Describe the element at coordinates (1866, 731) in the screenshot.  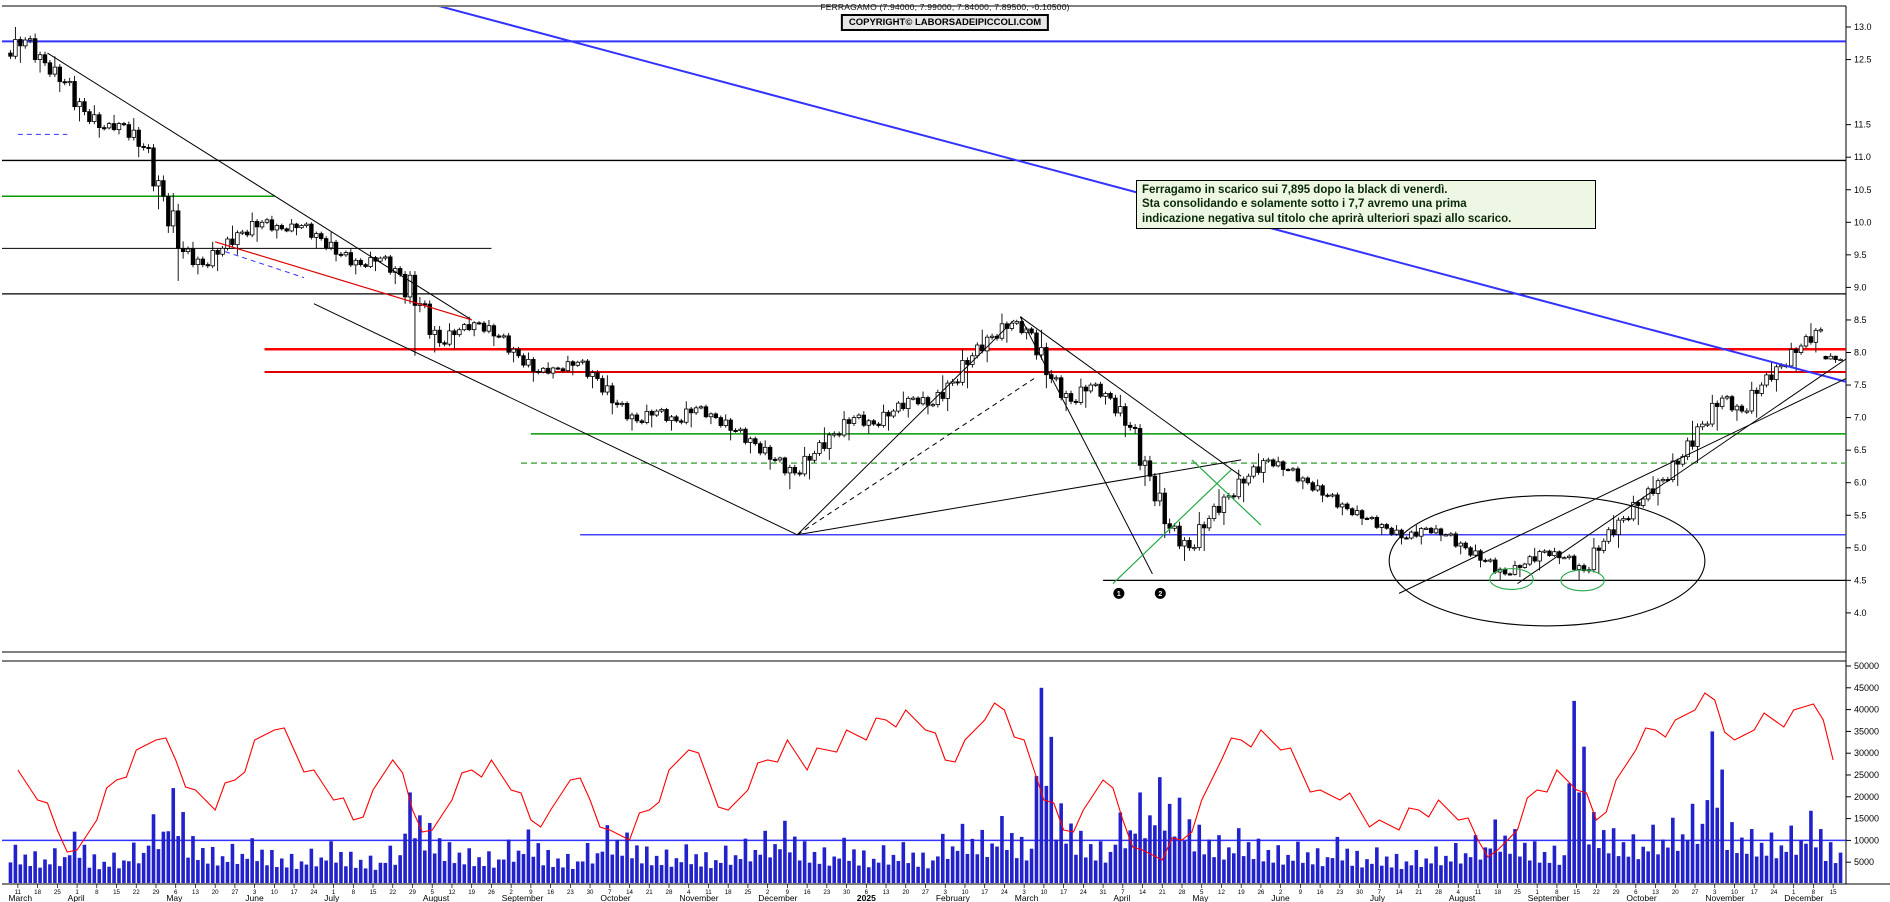
I see `svg-text: 35000` at that location.